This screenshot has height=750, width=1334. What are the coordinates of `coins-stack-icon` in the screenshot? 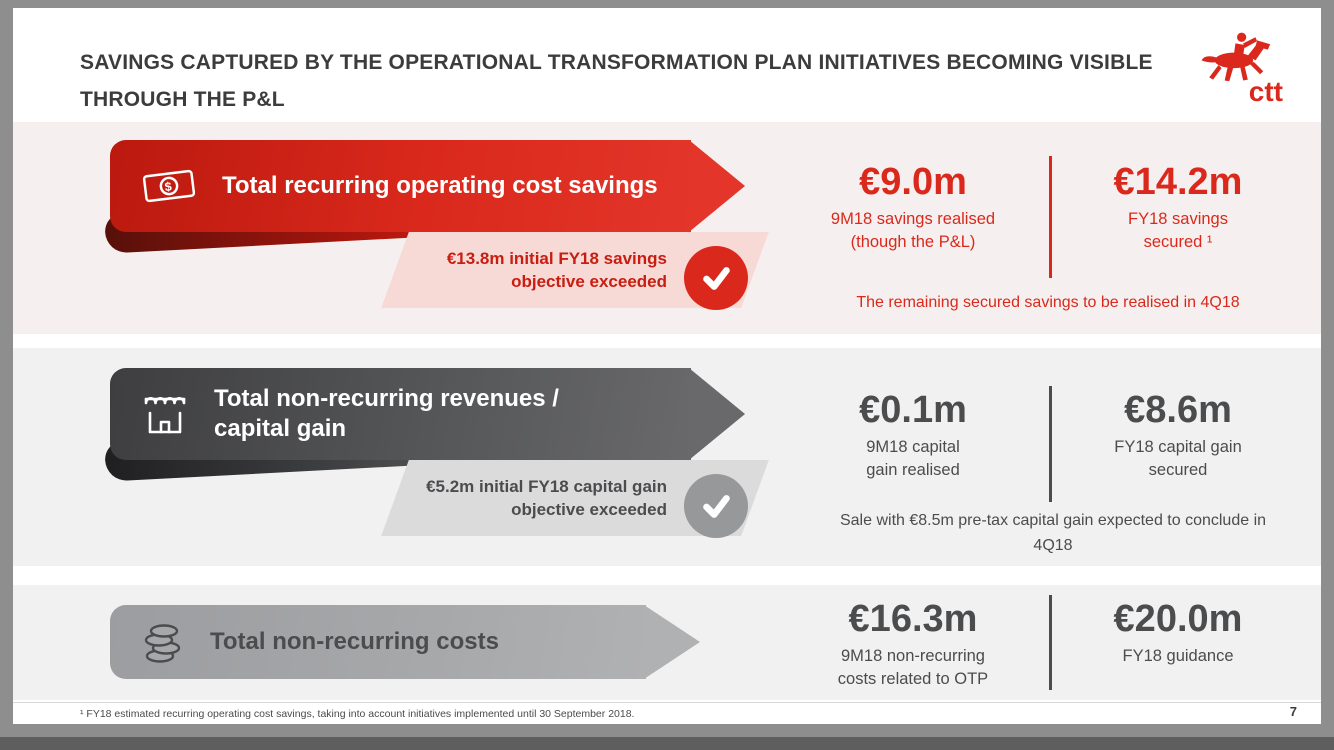 It's located at (163, 642).